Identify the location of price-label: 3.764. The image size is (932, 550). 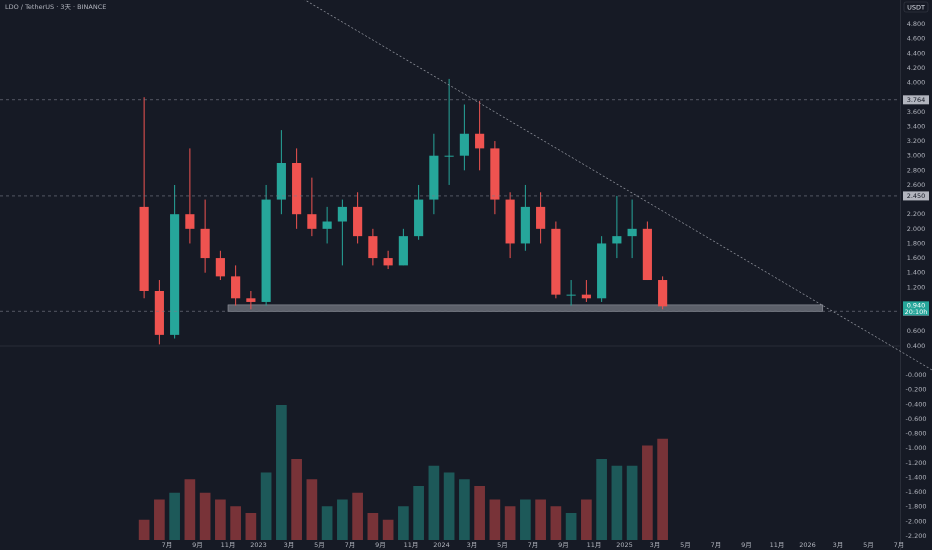
(916, 100).